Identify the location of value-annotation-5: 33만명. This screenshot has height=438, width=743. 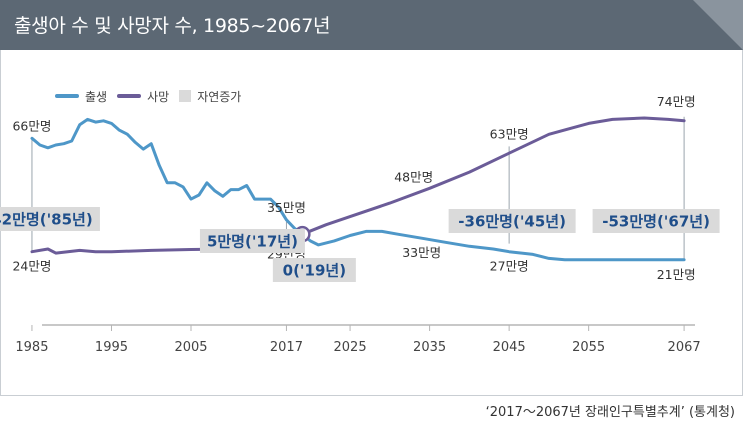
(421, 252).